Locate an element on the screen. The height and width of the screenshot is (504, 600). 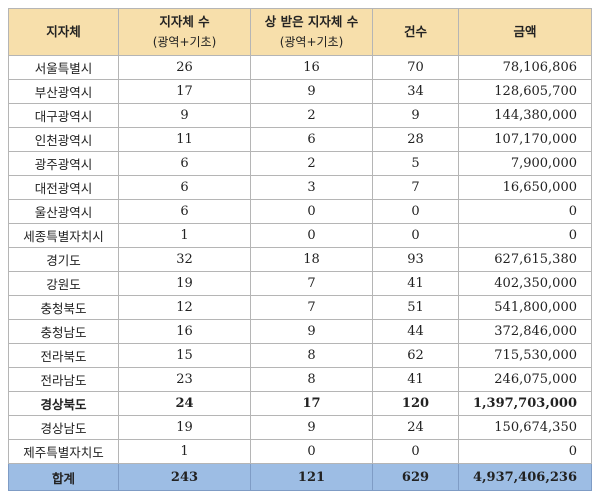
table-row: 울산광역시 6 0 0 0 is located at coordinates (300, 211).